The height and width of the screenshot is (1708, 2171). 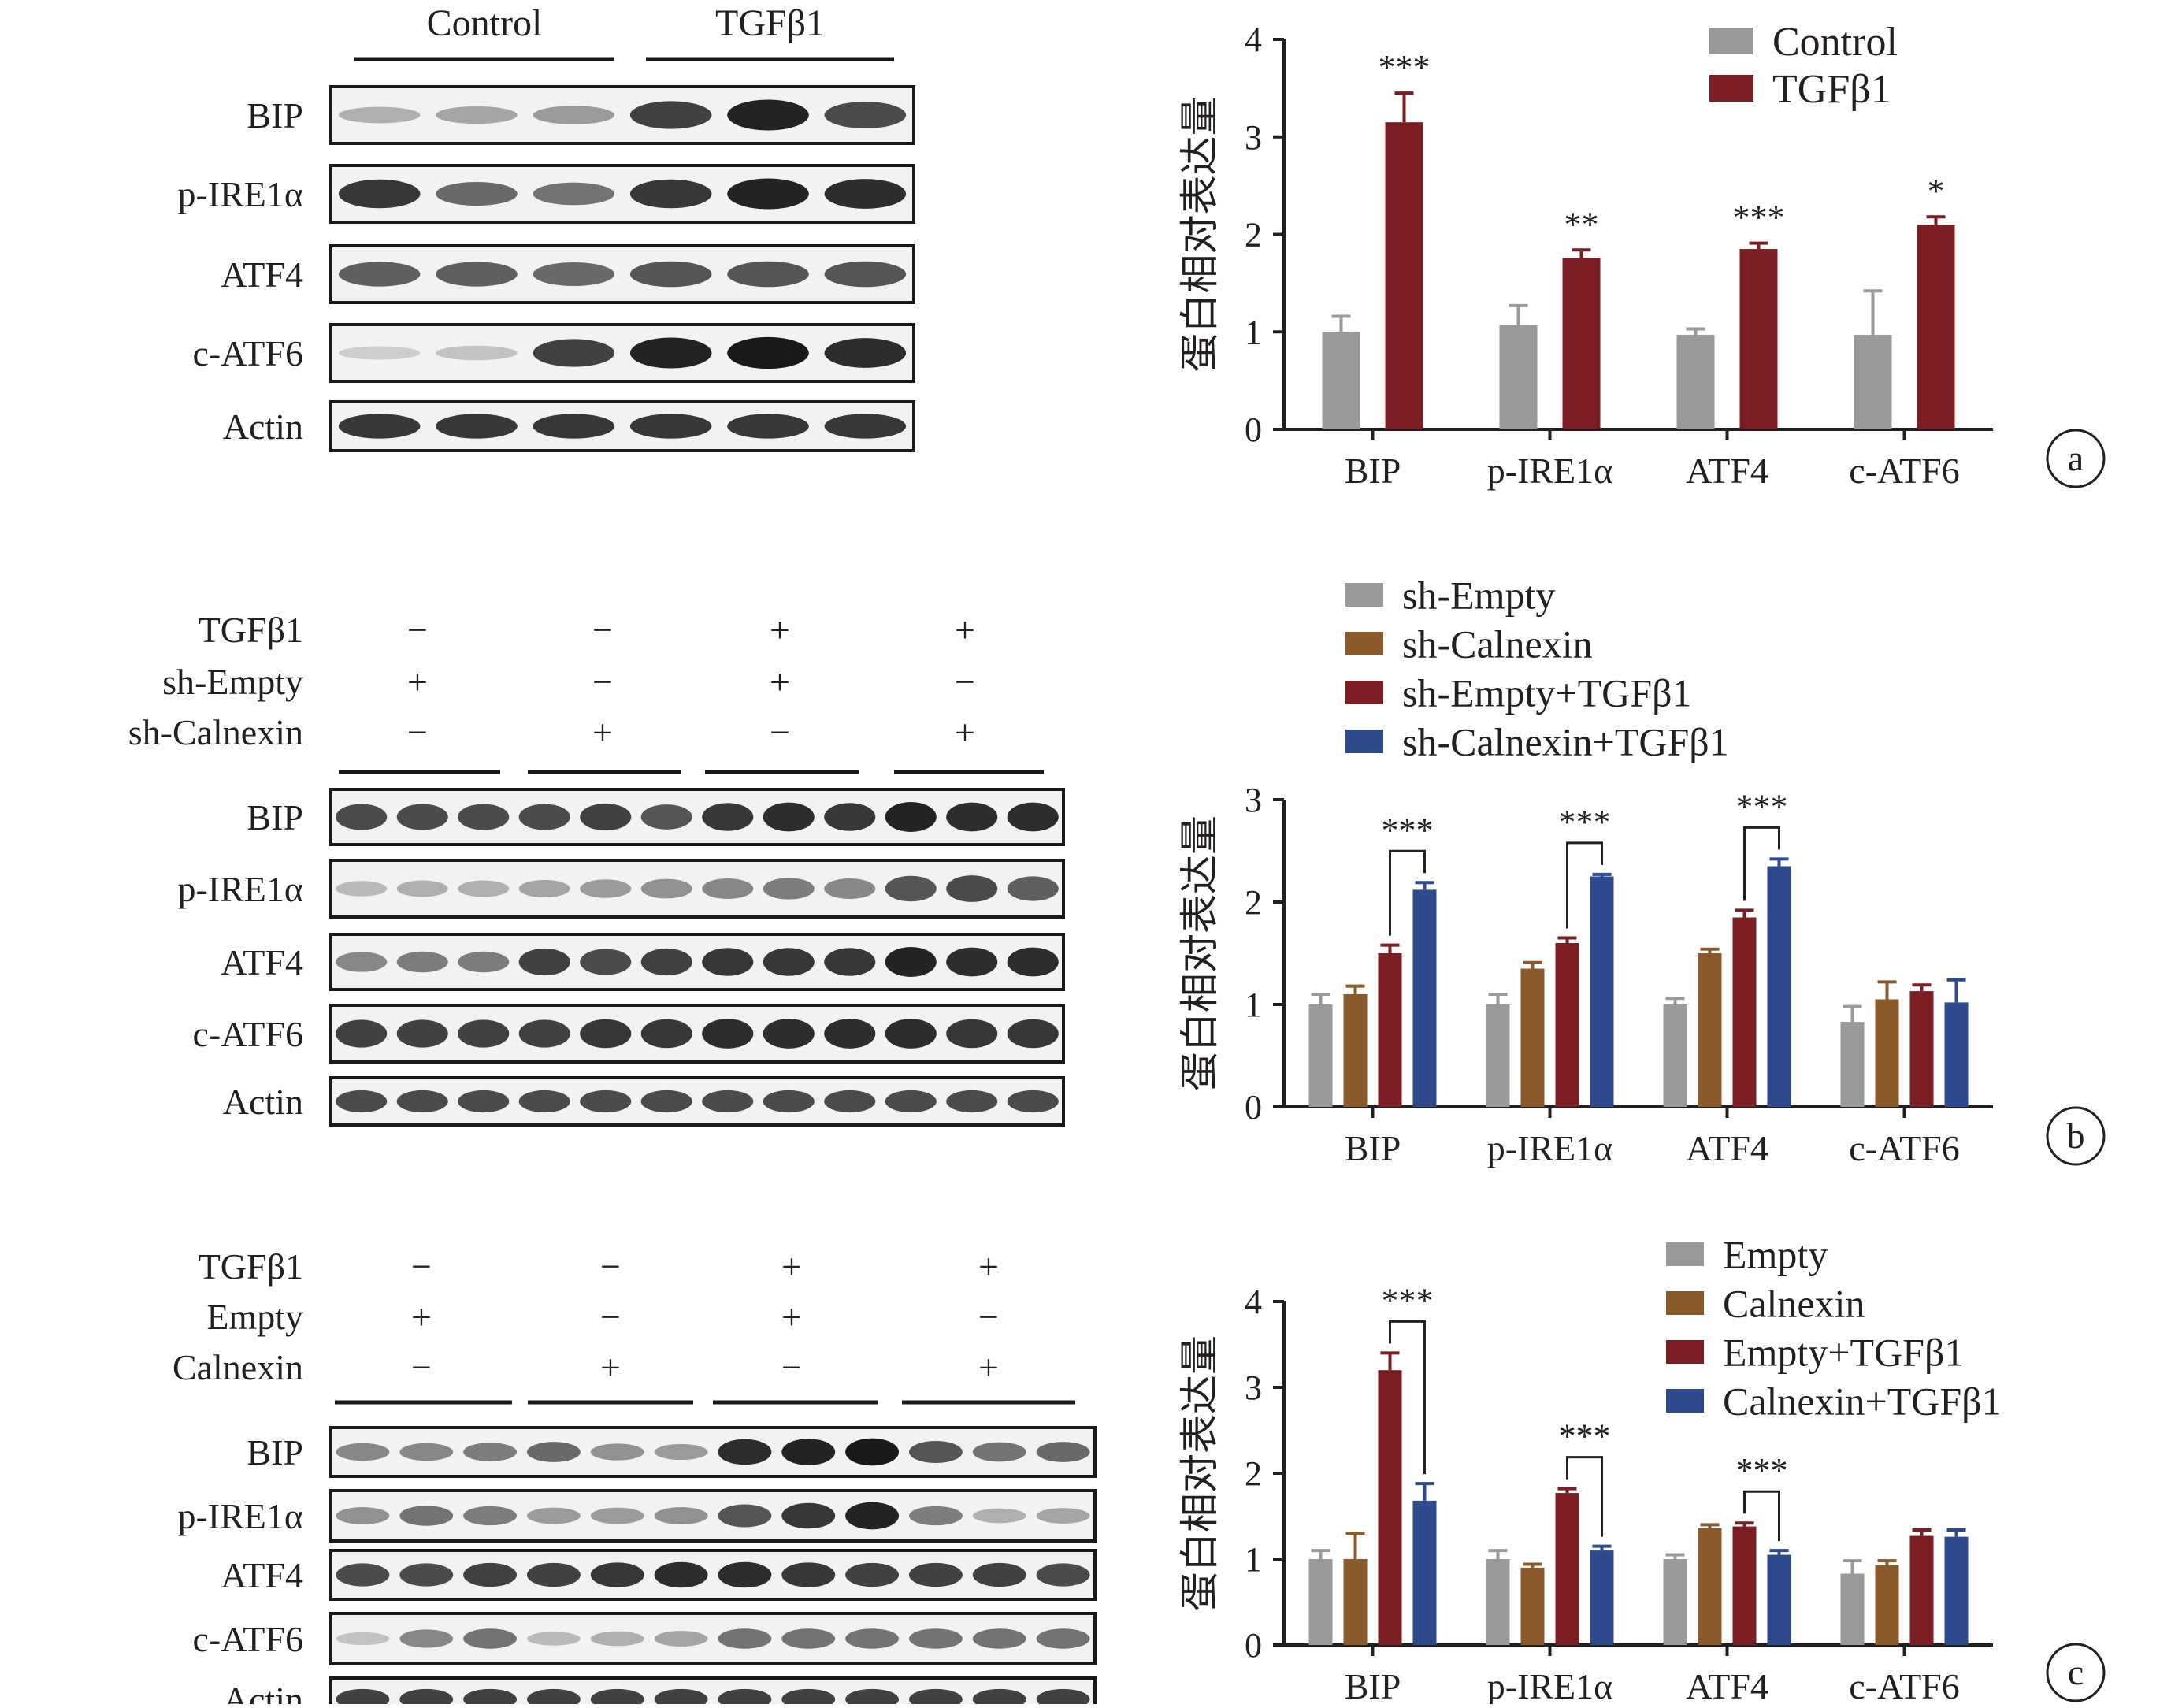 What do you see at coordinates (1727, 471) in the screenshot?
I see `x-tick-label: ATF4` at bounding box center [1727, 471].